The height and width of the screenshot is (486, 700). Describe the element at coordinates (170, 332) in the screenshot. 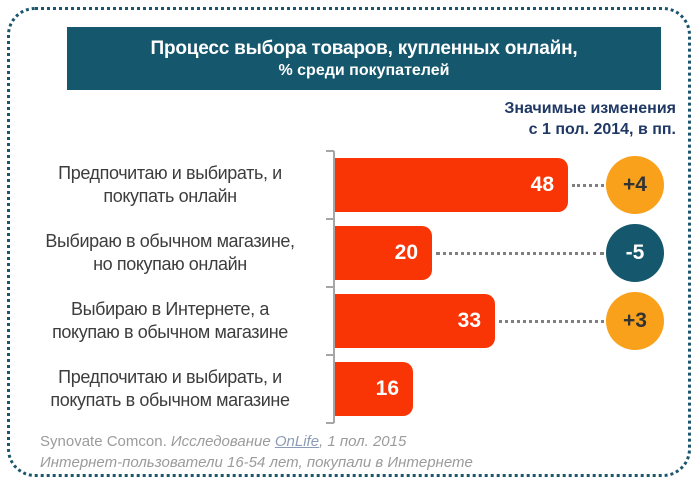

I see `category-label-line2: покупаю в обычном магазине` at that location.